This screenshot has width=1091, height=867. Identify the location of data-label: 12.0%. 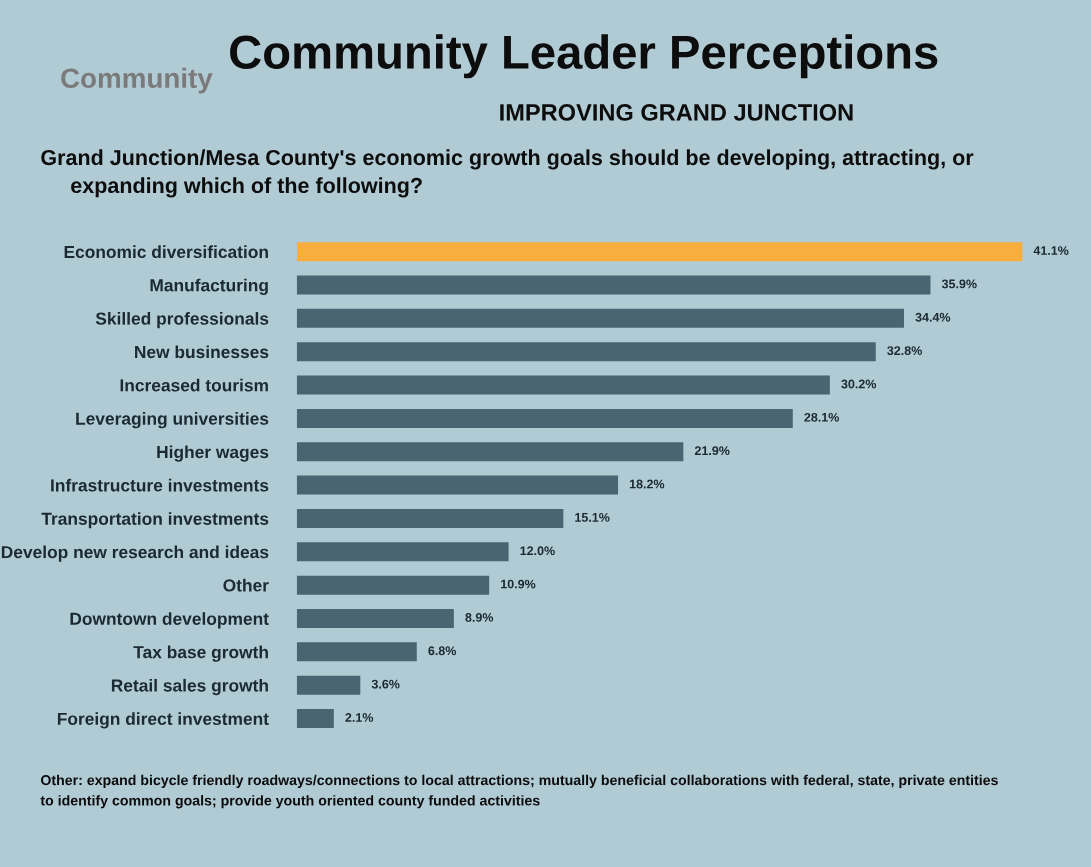
(537, 551).